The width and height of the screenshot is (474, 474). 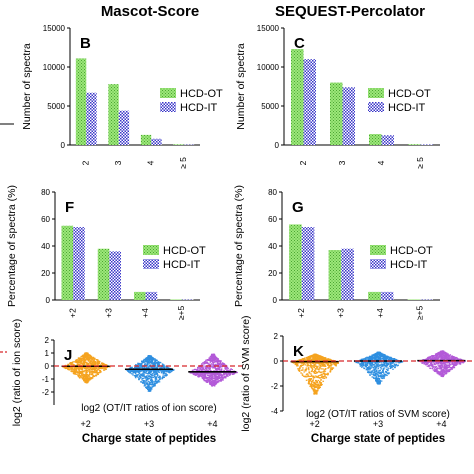 I want to click on y-tick-label: 80, so click(x=45, y=192).